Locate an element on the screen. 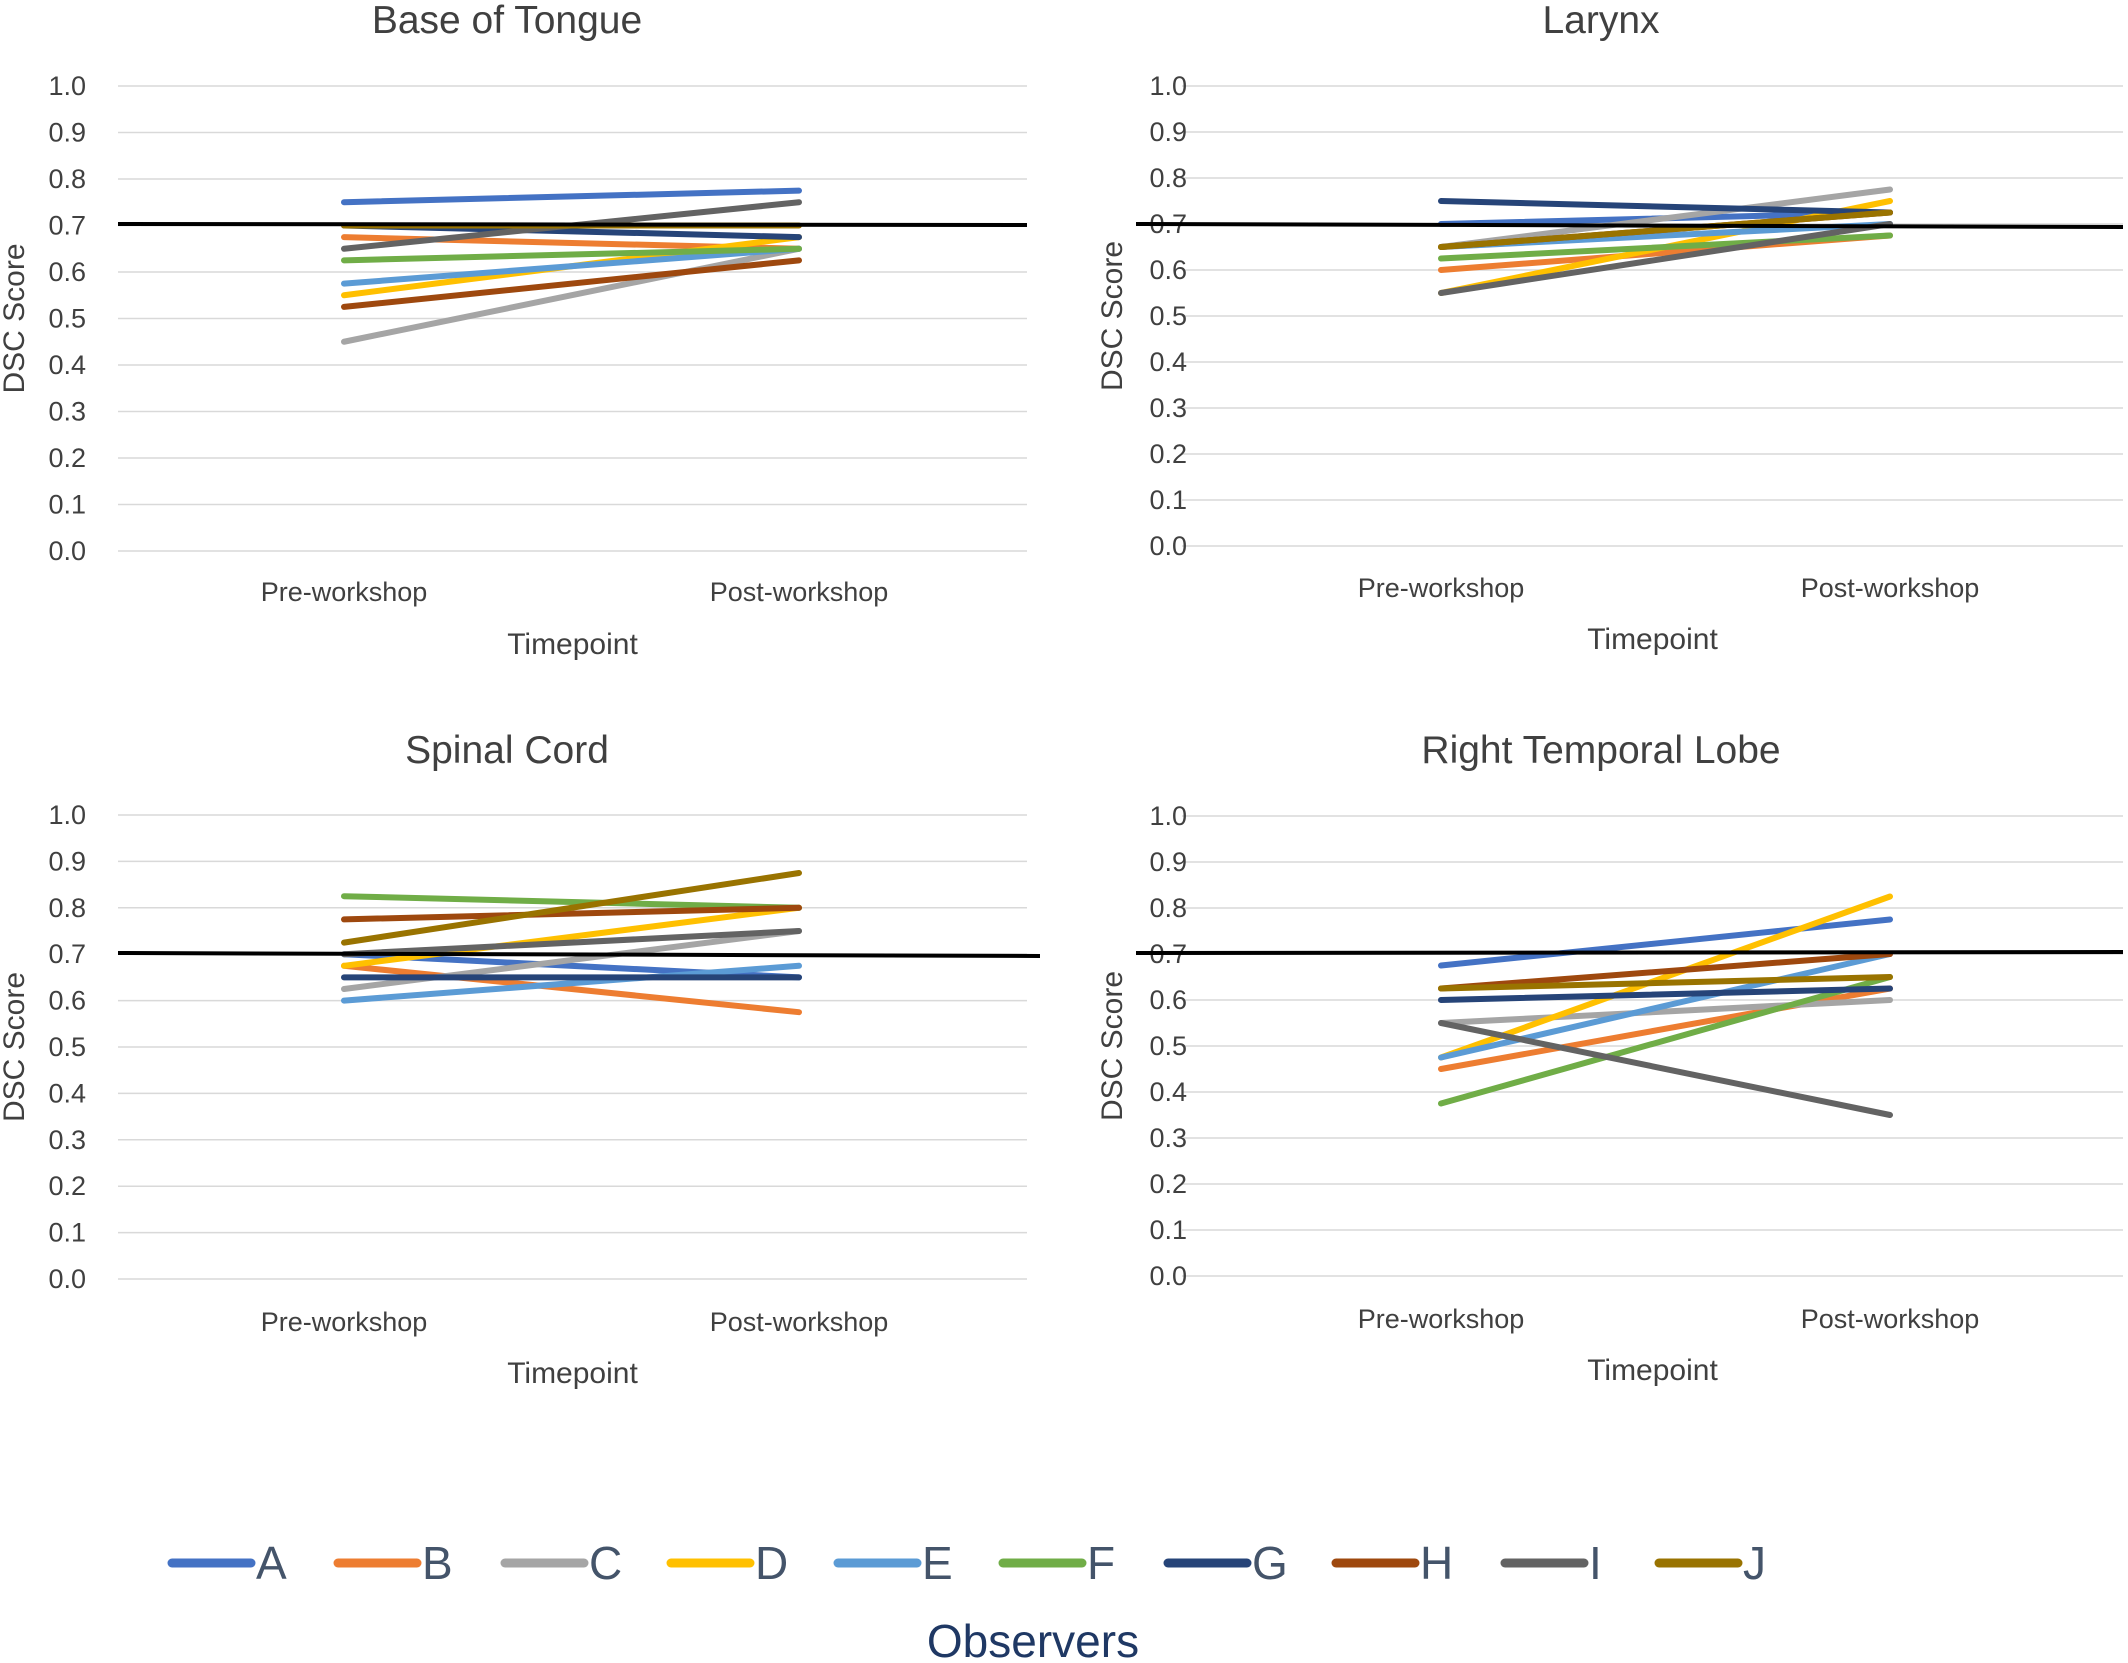  legend-label: D is located at coordinates (771, 1563).